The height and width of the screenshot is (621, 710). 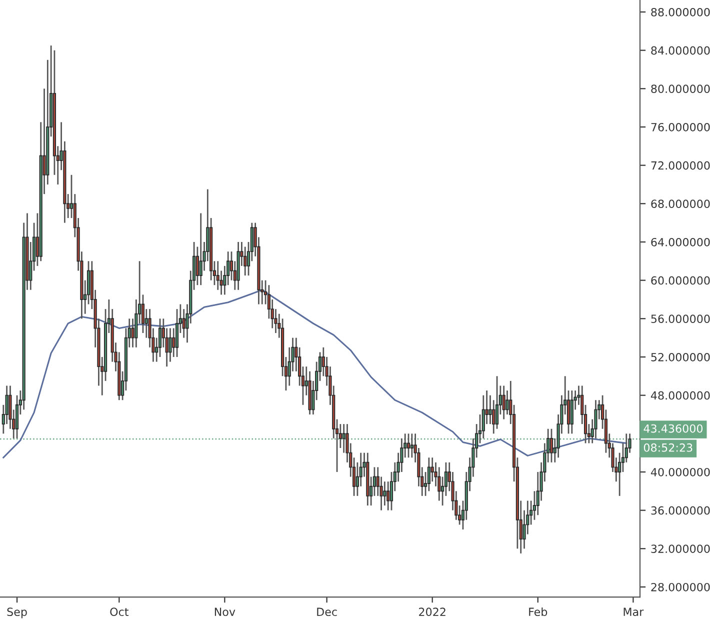 What do you see at coordinates (680, 89) in the screenshot?
I see `y-tick-label: 80.000000` at bounding box center [680, 89].